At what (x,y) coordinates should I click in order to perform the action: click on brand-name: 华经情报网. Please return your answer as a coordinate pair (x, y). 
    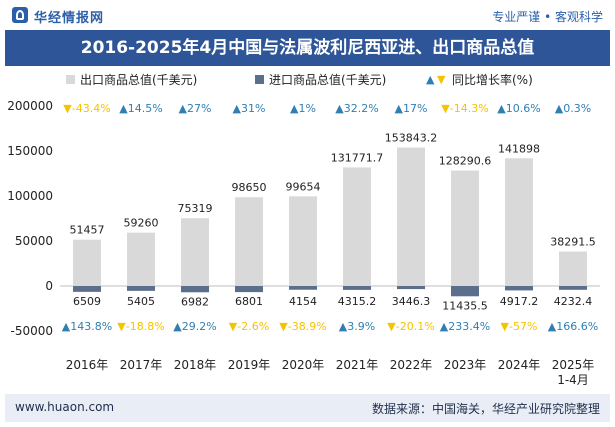
    Looking at the image, I should click on (69, 18).